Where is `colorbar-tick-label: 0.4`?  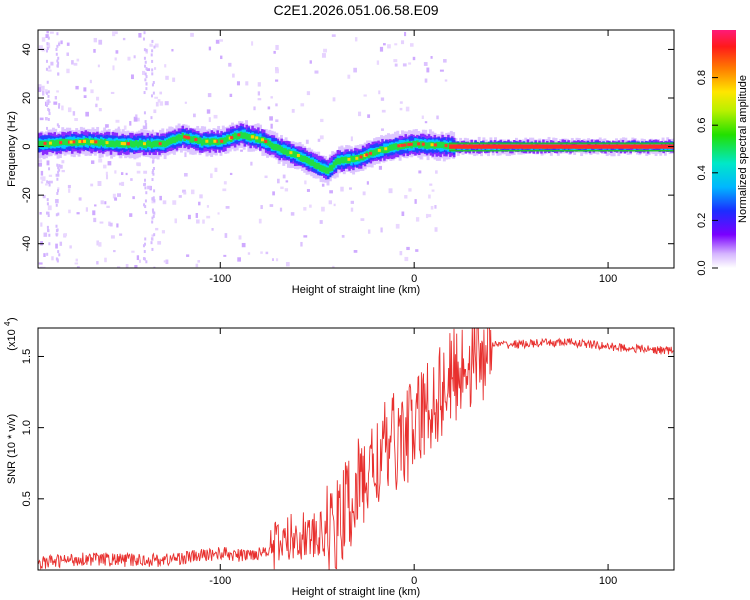 colorbar-tick-label: 0.4 is located at coordinates (702, 172).